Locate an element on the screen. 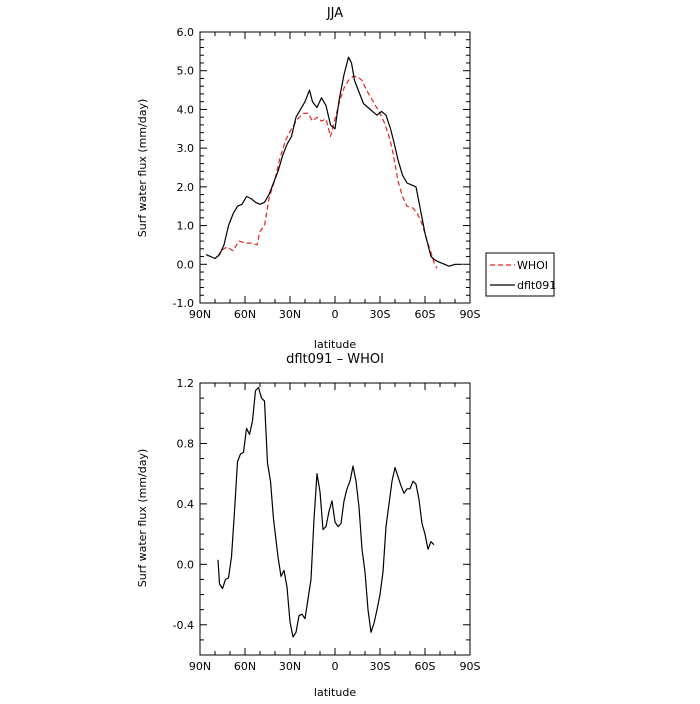  series-line-difference is located at coordinates (326, 512).